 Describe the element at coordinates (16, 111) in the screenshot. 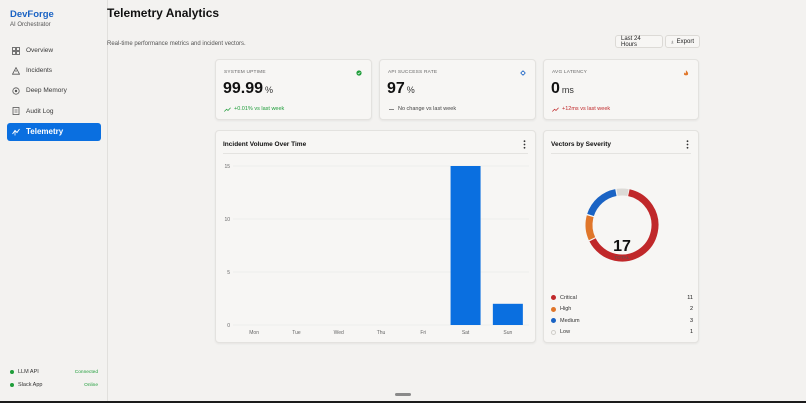

I see `log-icon` at that location.